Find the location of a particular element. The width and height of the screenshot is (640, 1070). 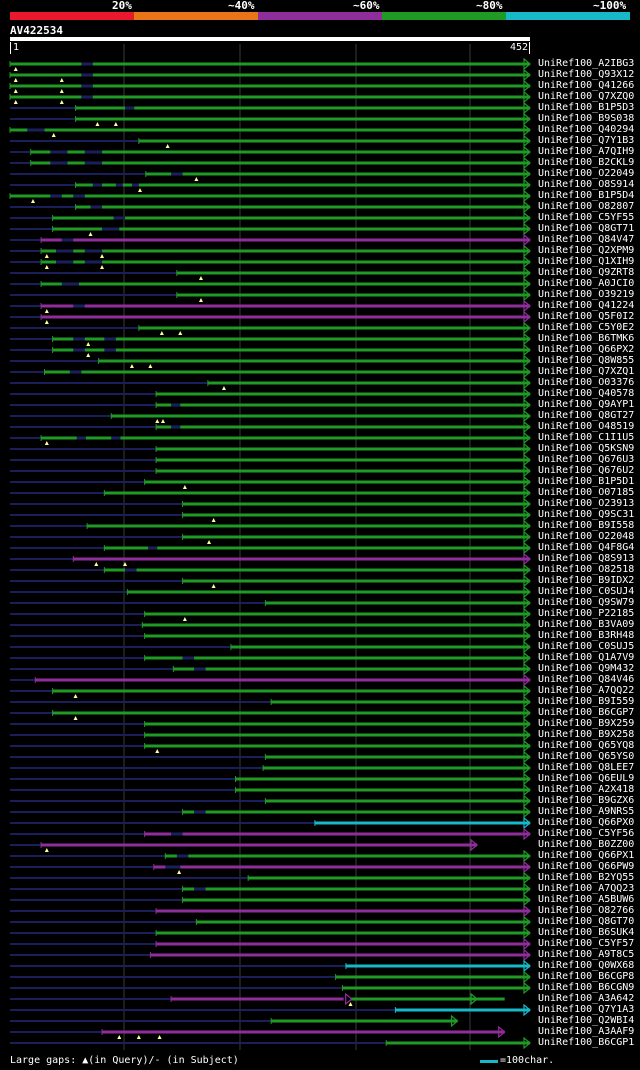

hit-label: UniRef100_C5Y0E2 is located at coordinates (586, 327).